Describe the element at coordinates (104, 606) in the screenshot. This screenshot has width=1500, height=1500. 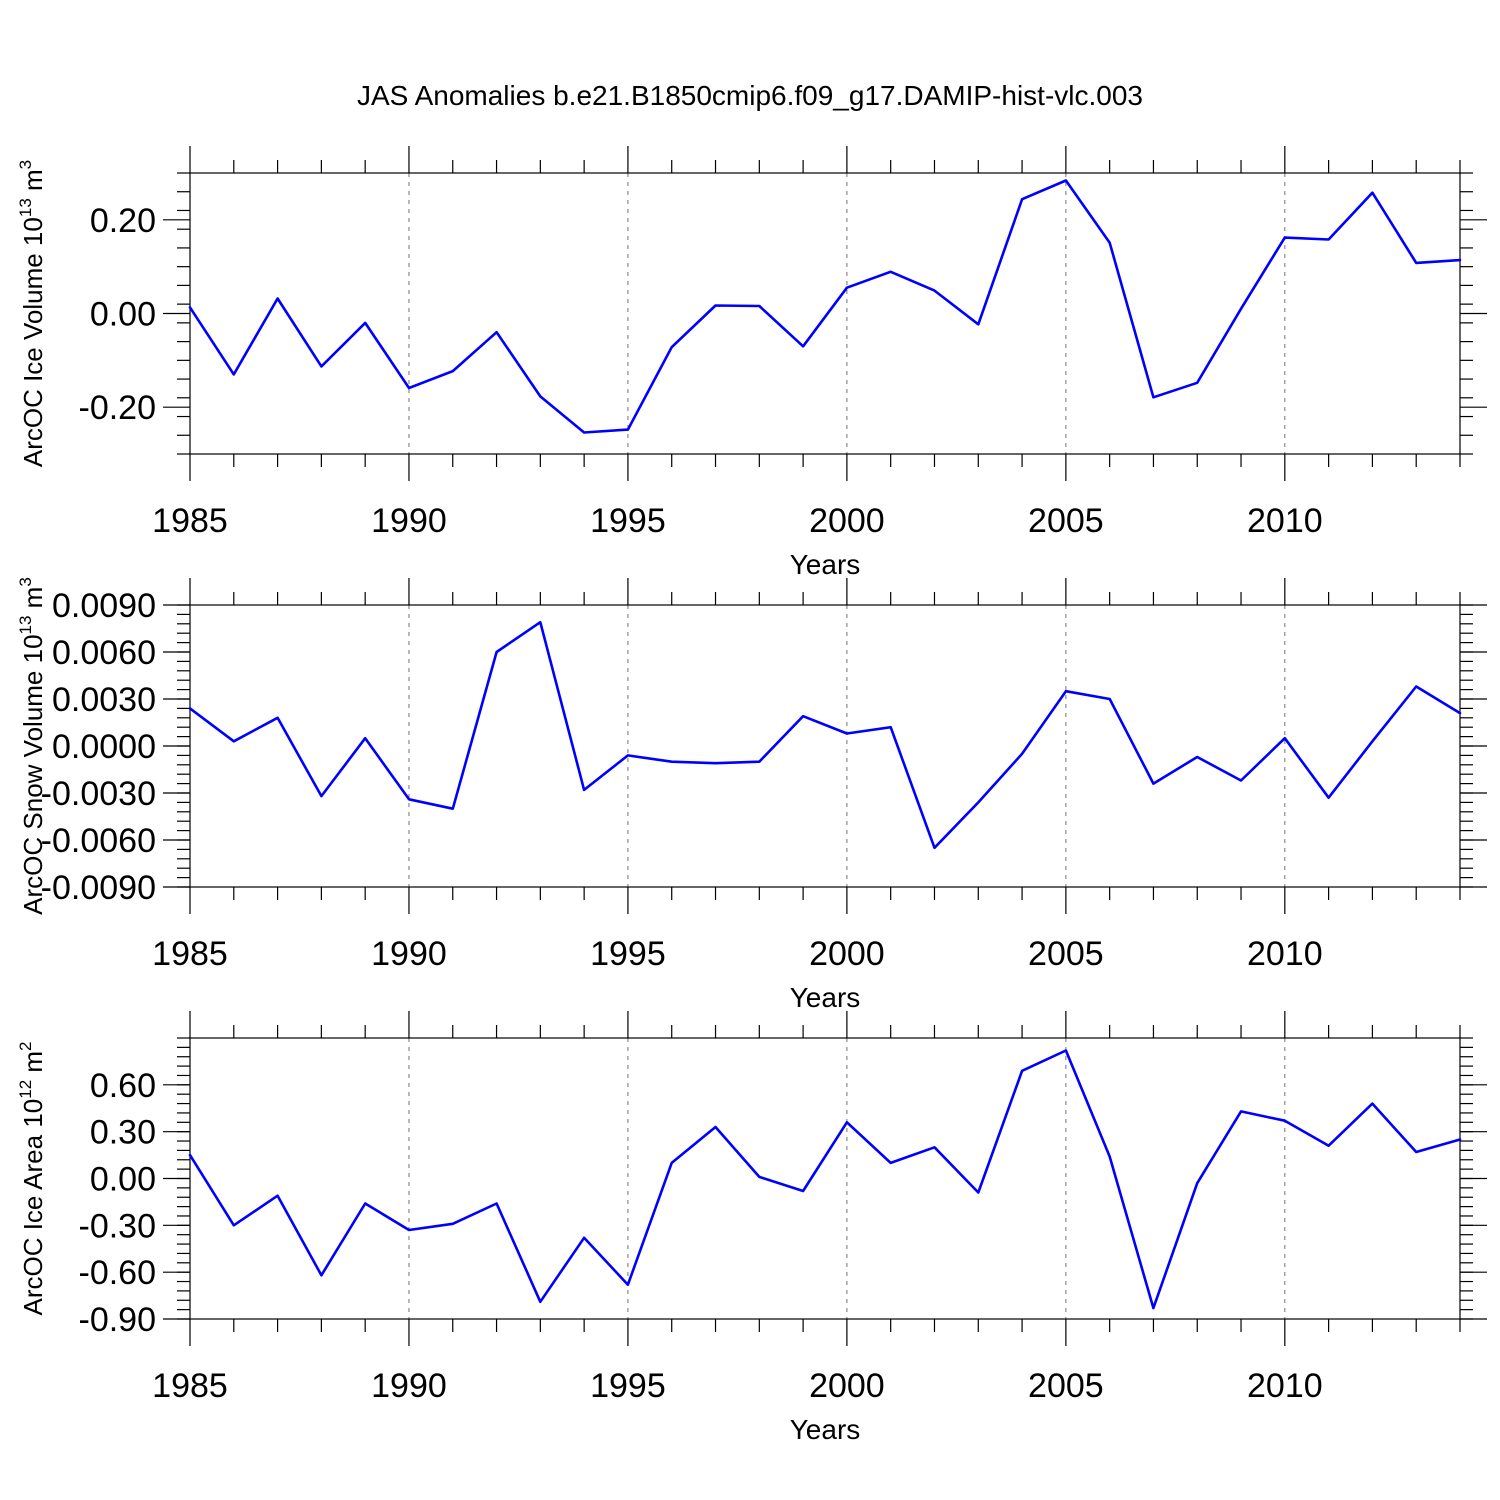
I see `y-tick-label: 0.0090` at that location.